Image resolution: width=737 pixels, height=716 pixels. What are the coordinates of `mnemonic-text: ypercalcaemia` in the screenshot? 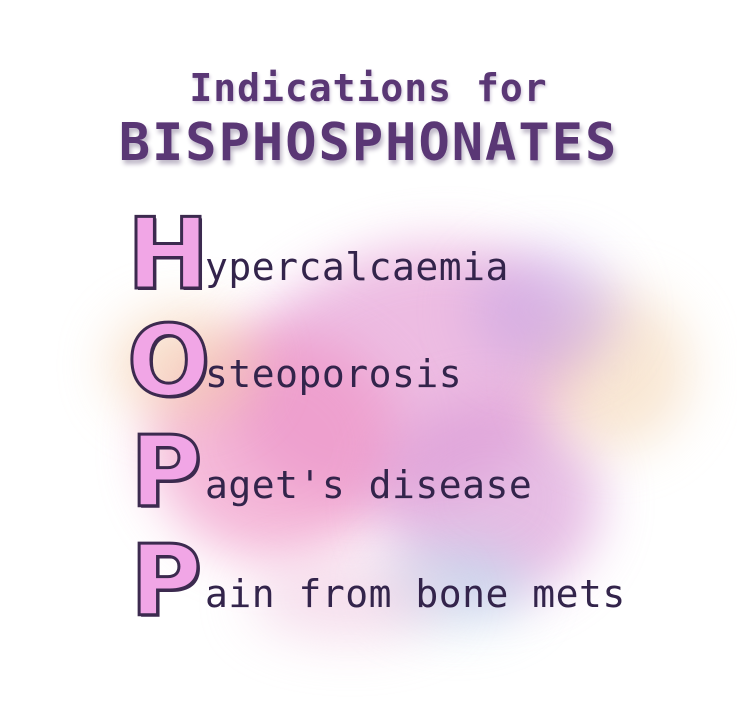 It's located at (357, 267).